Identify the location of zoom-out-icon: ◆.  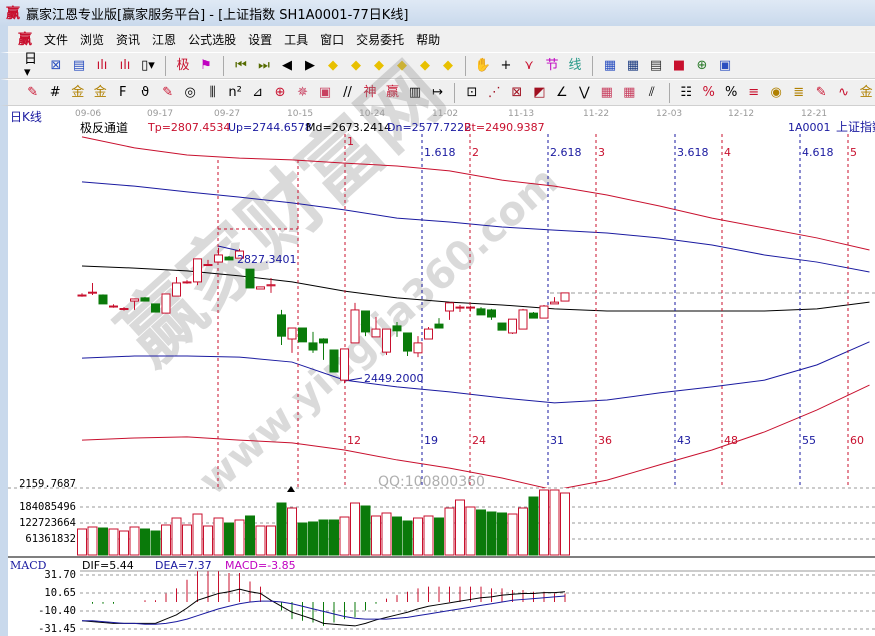
(448, 65).